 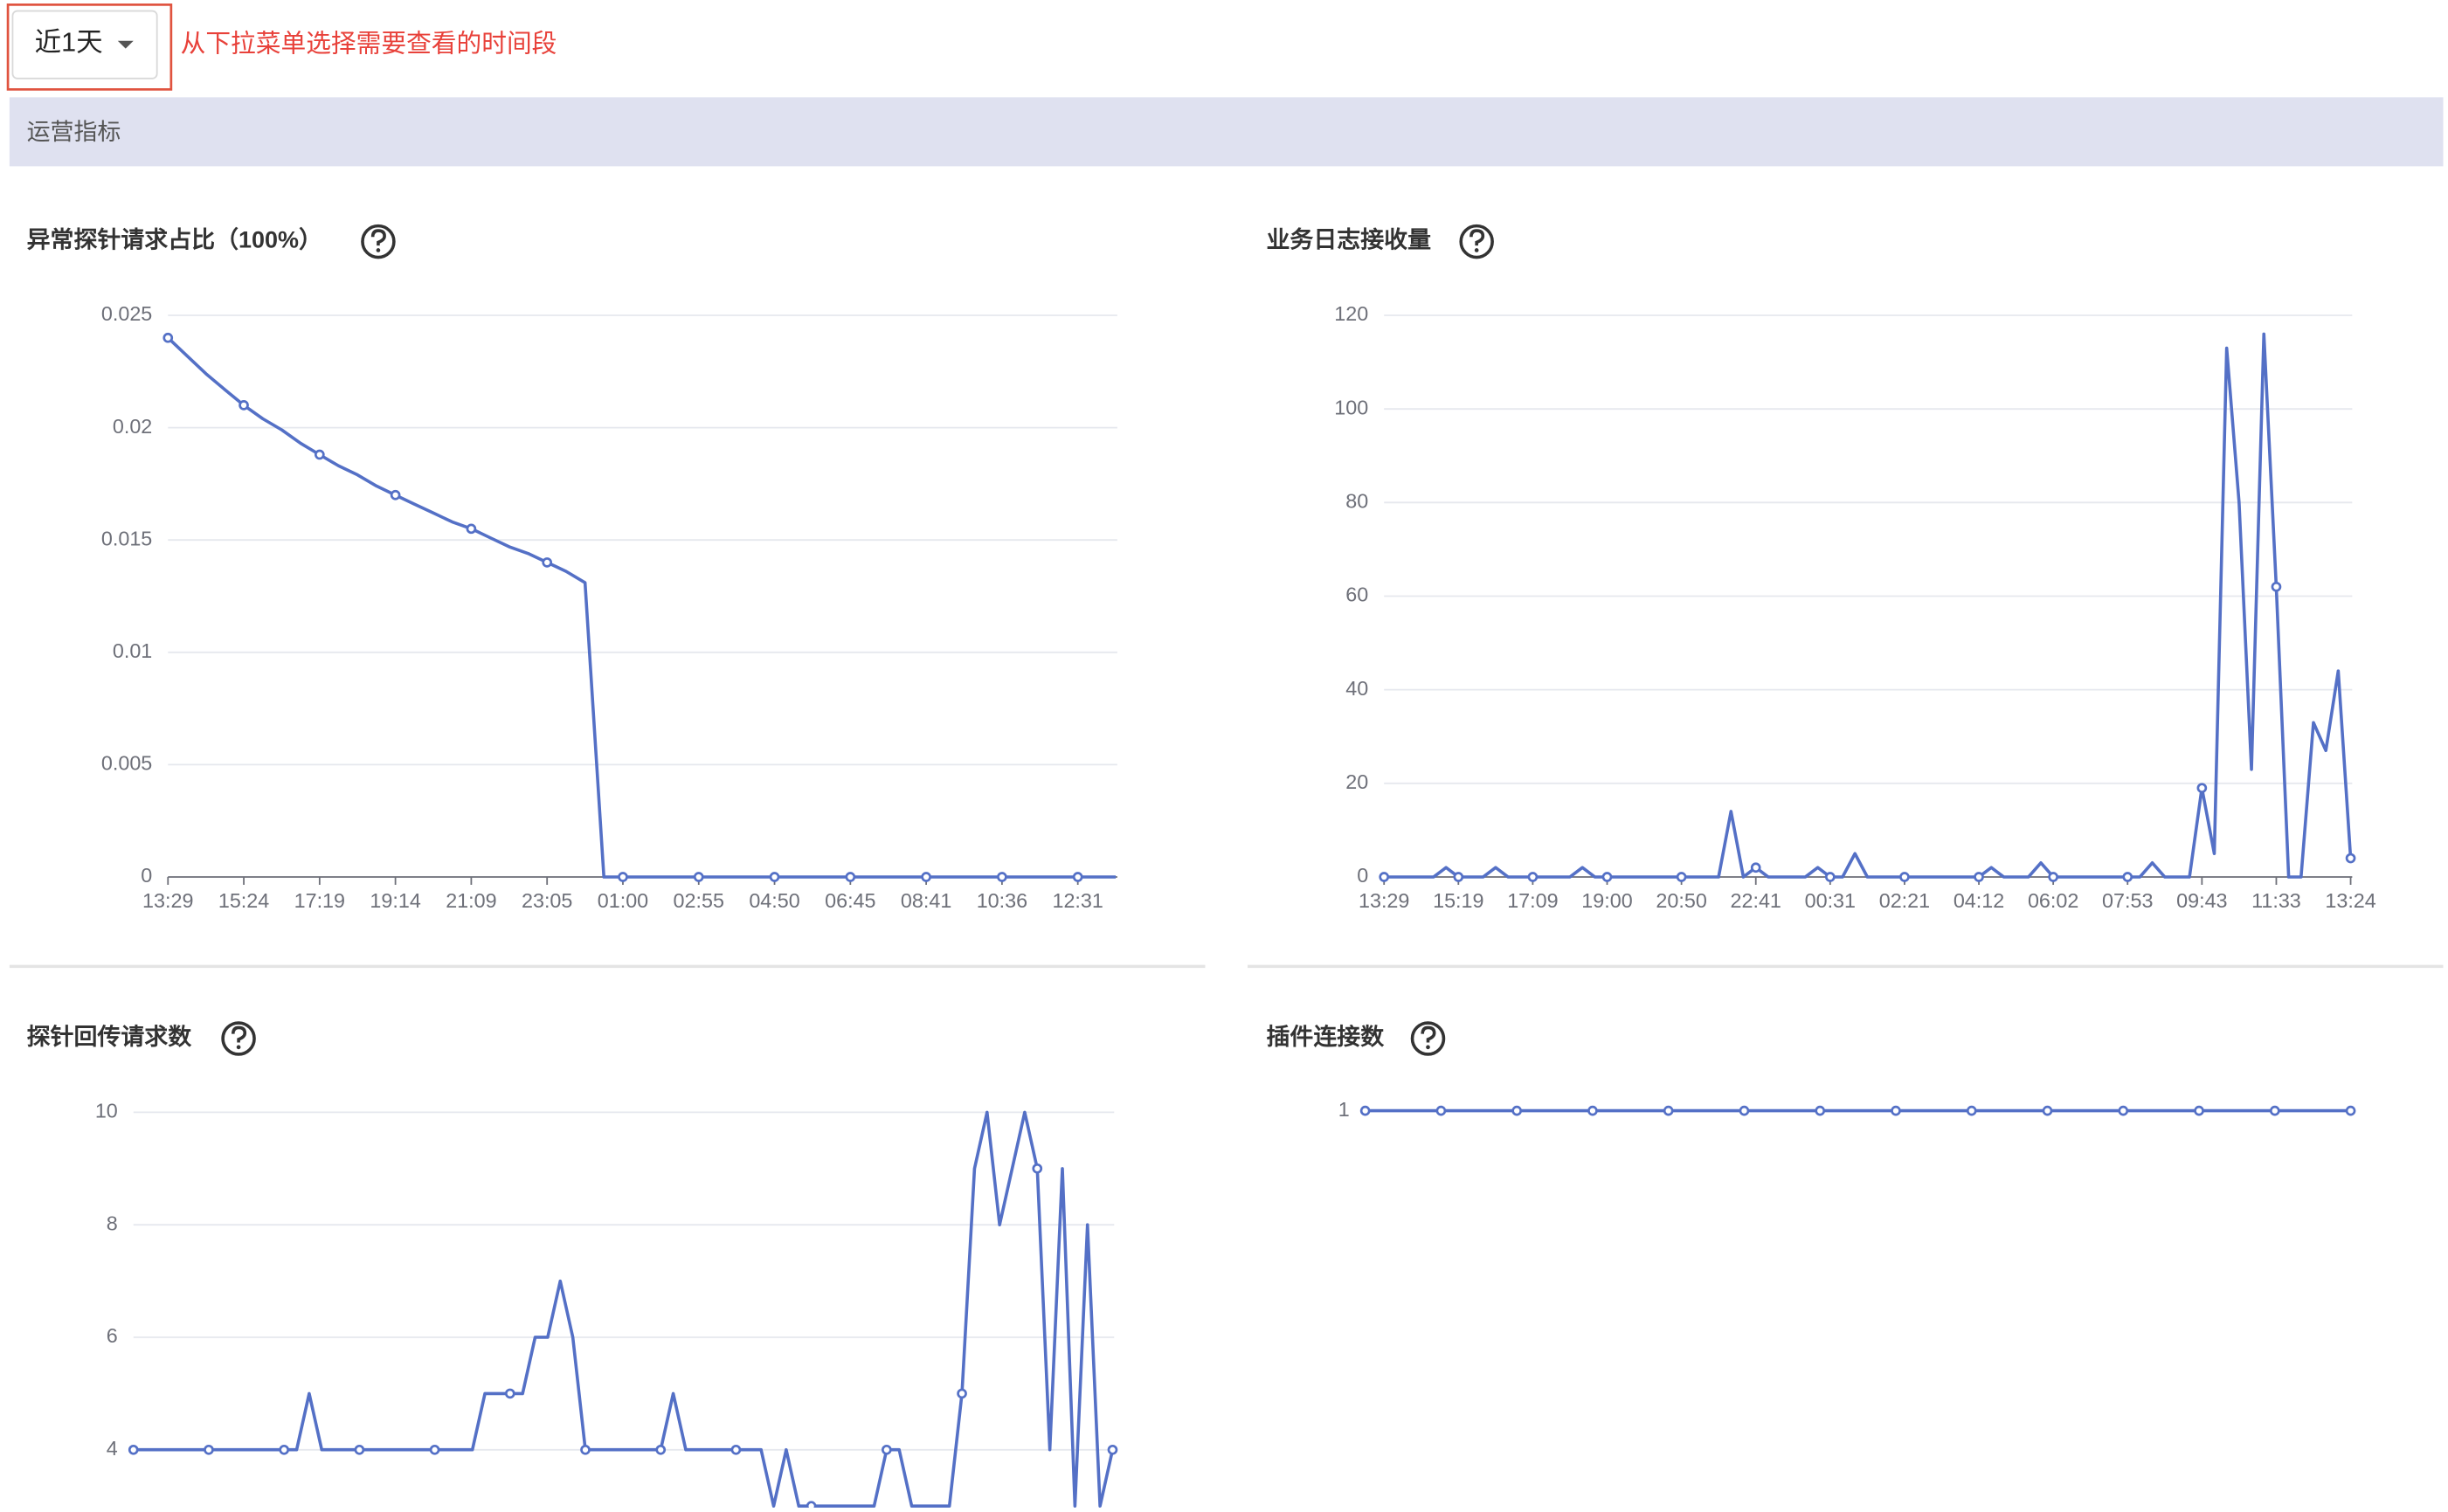 I want to click on x-tick-label: 17:09, so click(x=1532, y=900).